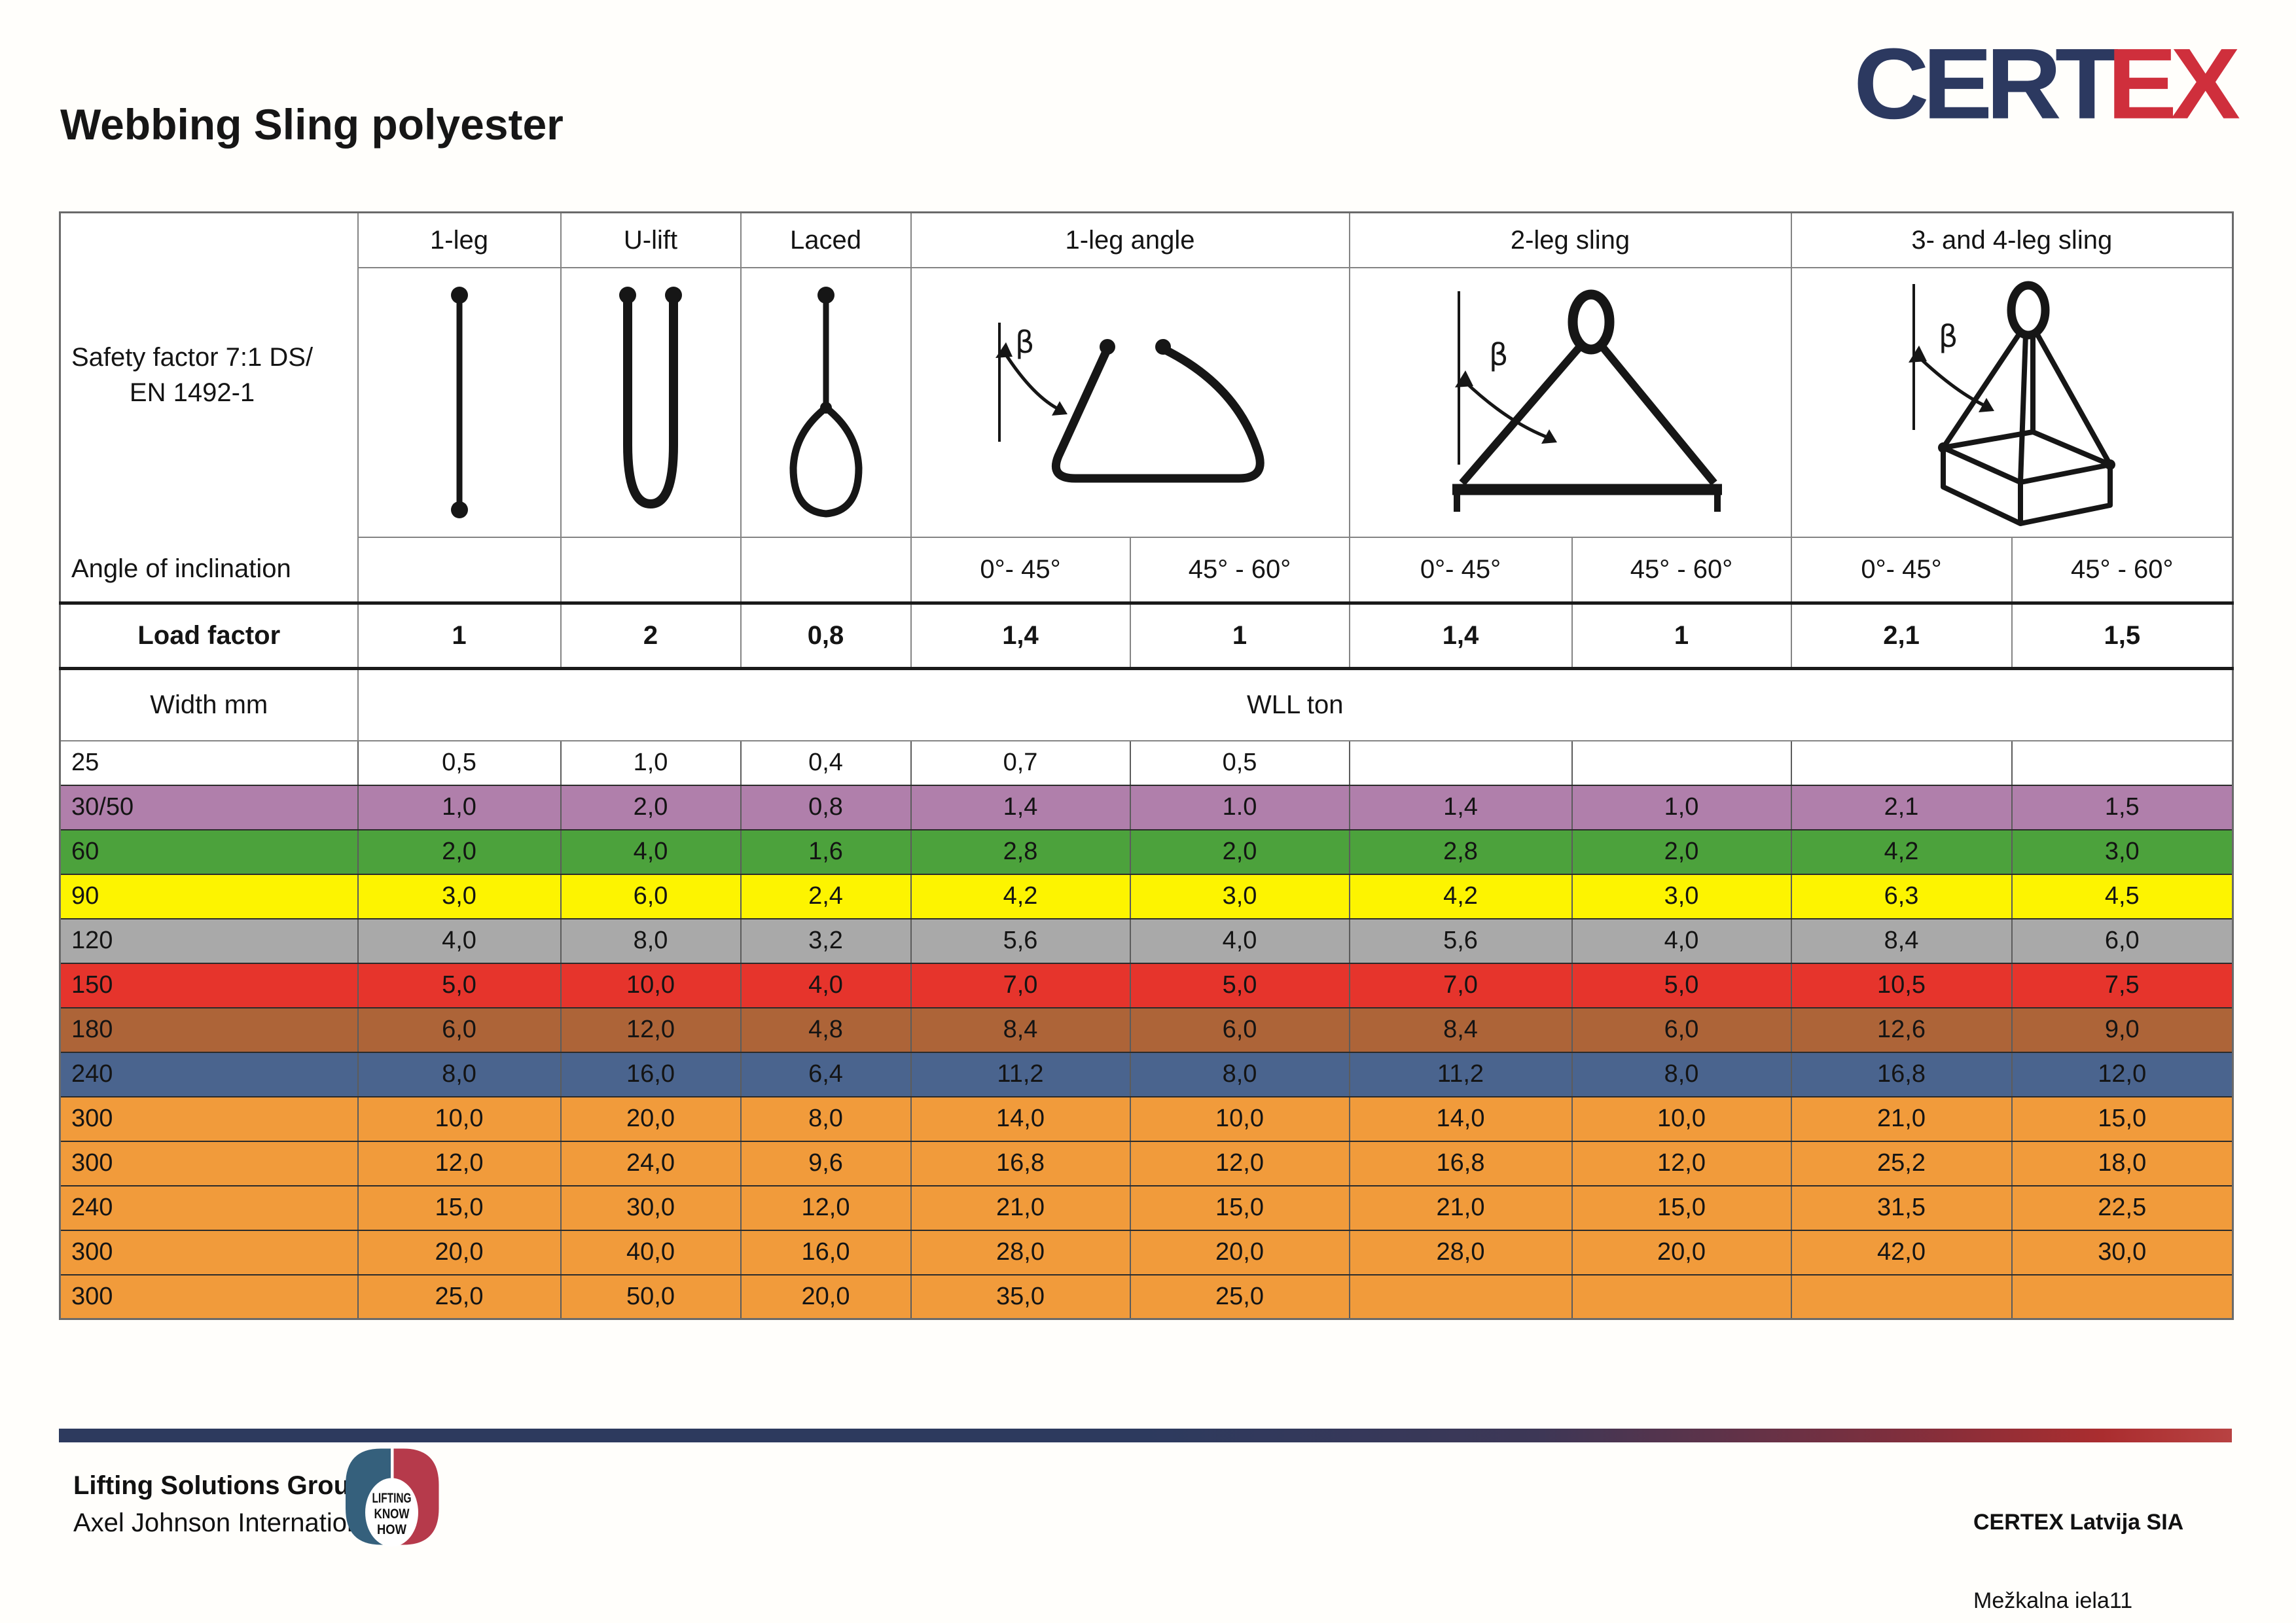  Describe the element at coordinates (1901, 896) in the screenshot. I see `wll-value: 6,3` at that location.